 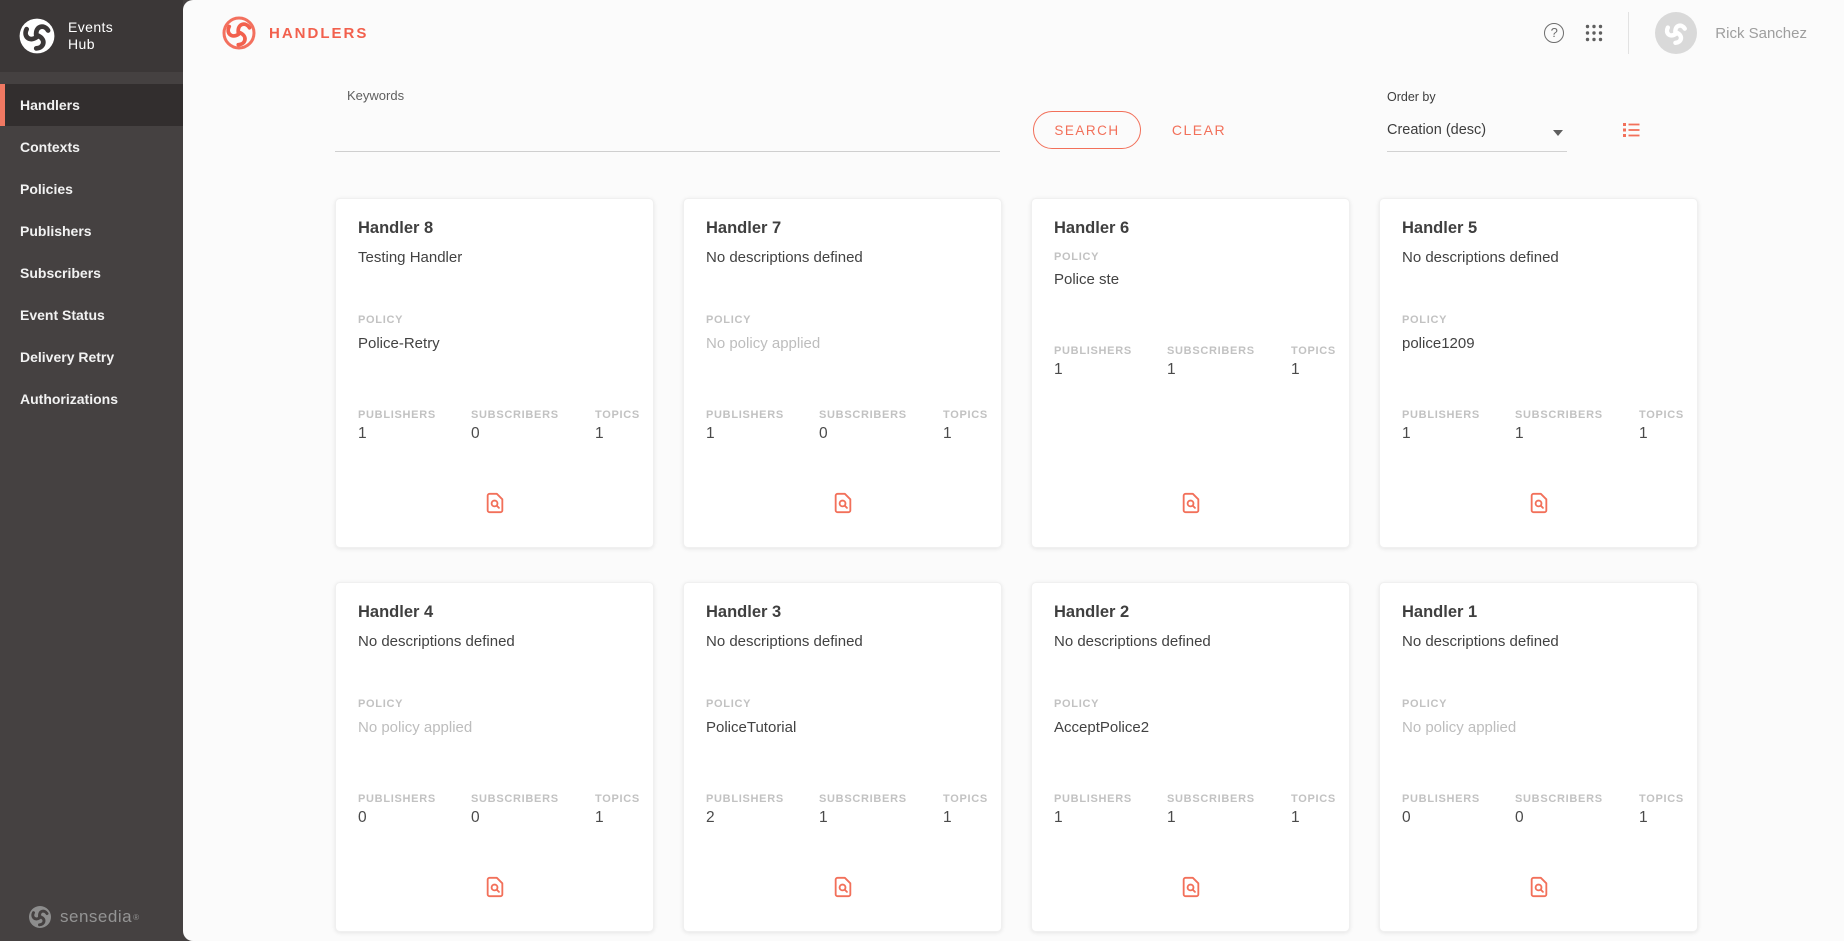 I want to click on user-name: Rick Sanchez, so click(x=1761, y=33).